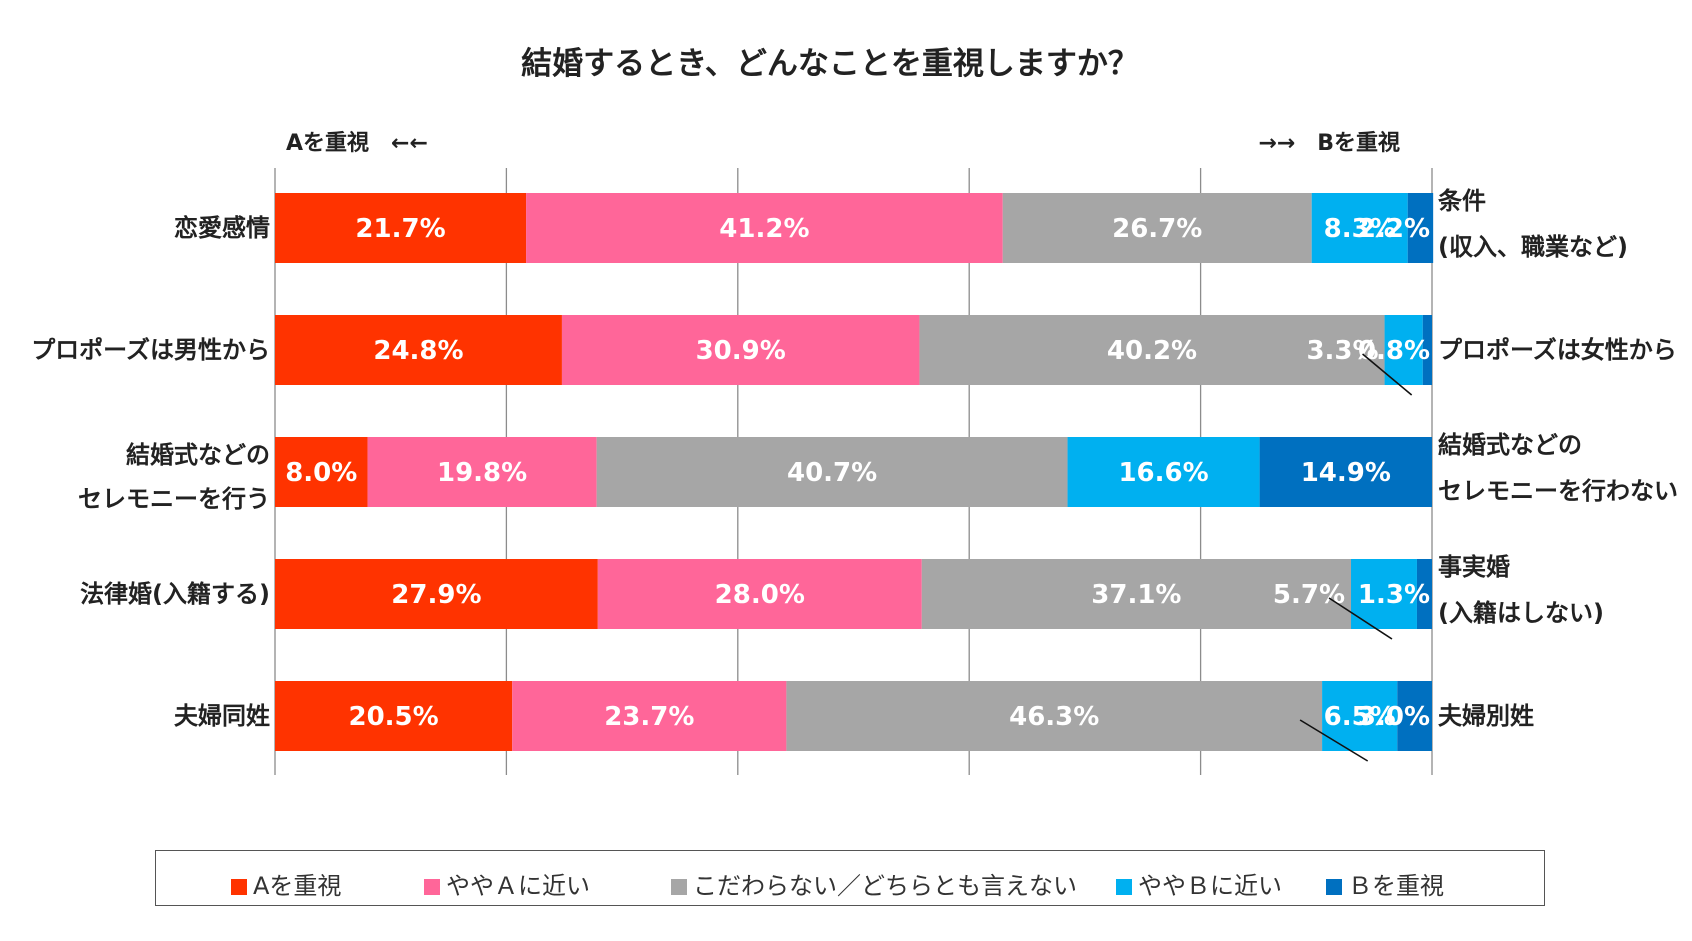 This screenshot has width=1692, height=941. I want to click on data-label: 21.7%, so click(400, 229).